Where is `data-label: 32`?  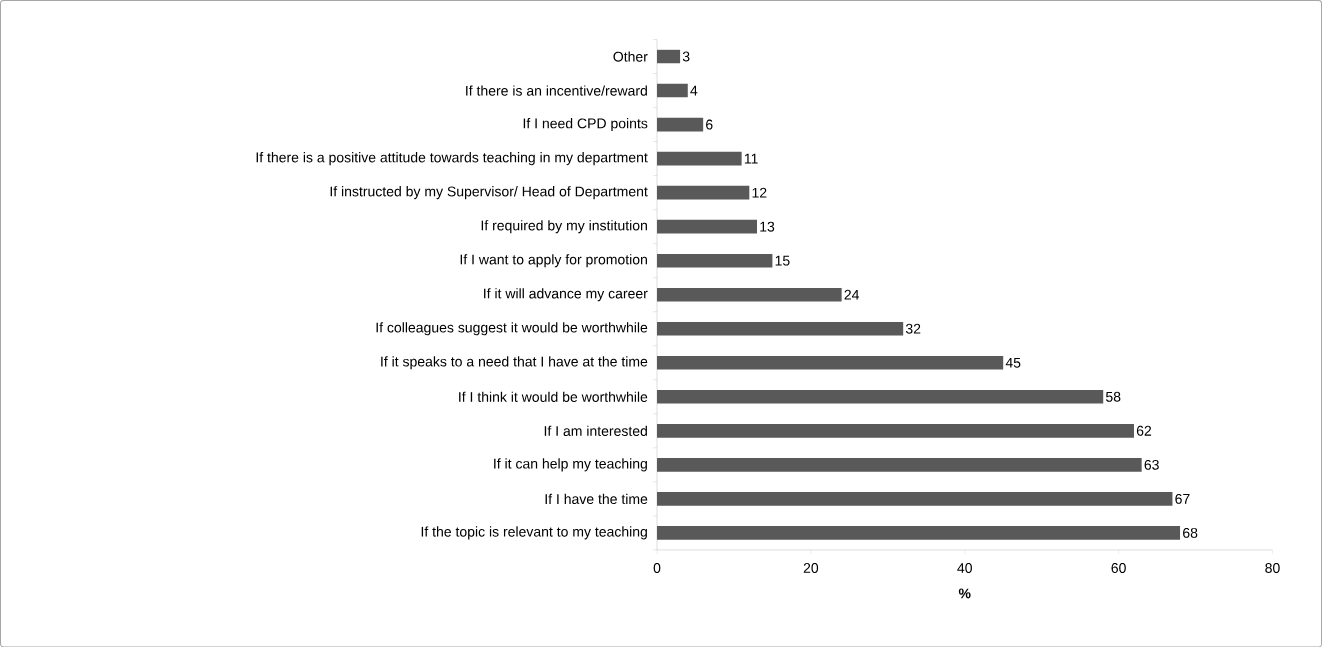 data-label: 32 is located at coordinates (913, 328).